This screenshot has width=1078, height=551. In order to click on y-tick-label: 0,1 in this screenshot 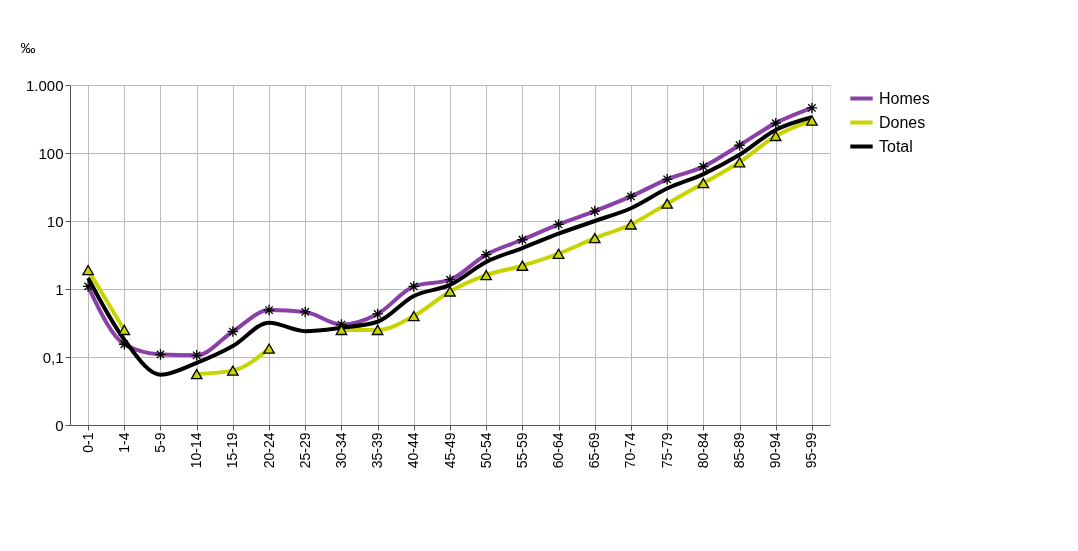, I will do `click(53, 357)`.